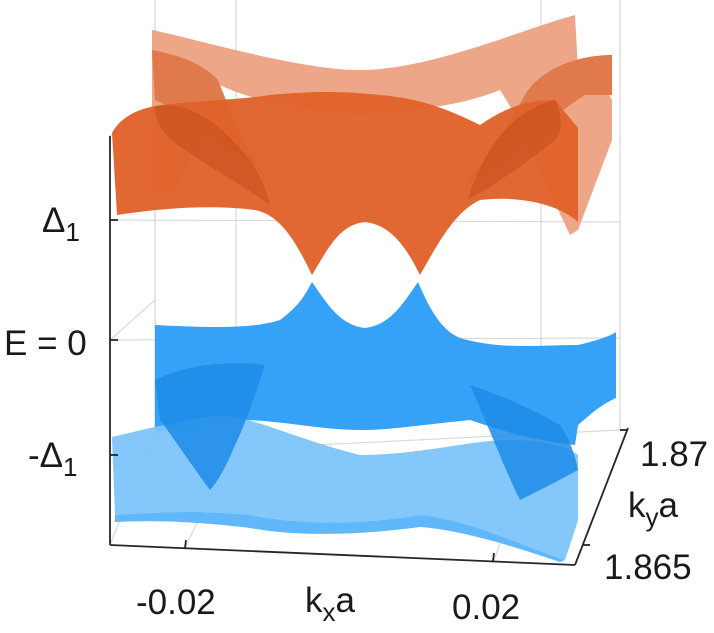 The height and width of the screenshot is (633, 714). What do you see at coordinates (342, 555) in the screenshot?
I see `x-axis-line` at bounding box center [342, 555].